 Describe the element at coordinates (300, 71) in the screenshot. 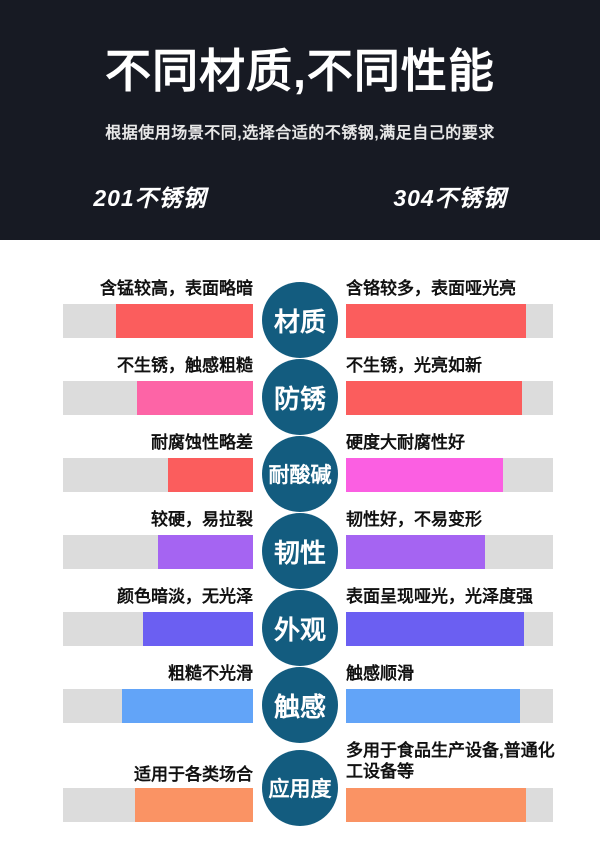

I see `page-title: 不同材质,不同性能` at that location.